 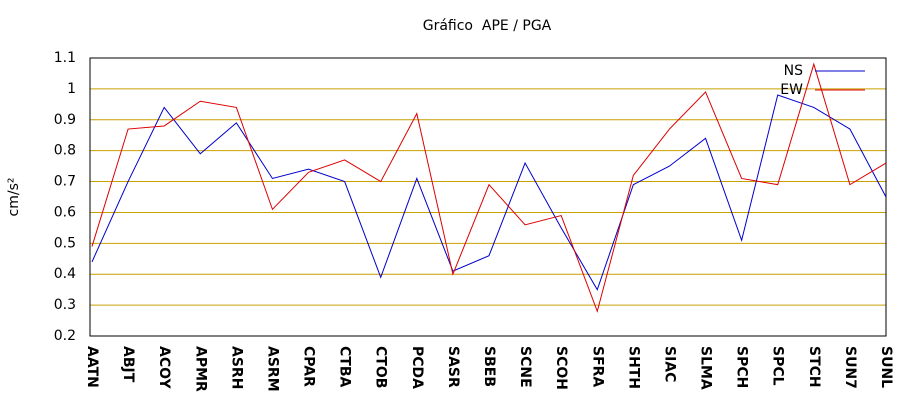 I want to click on x-tick-label: APMR, so click(x=200, y=369).